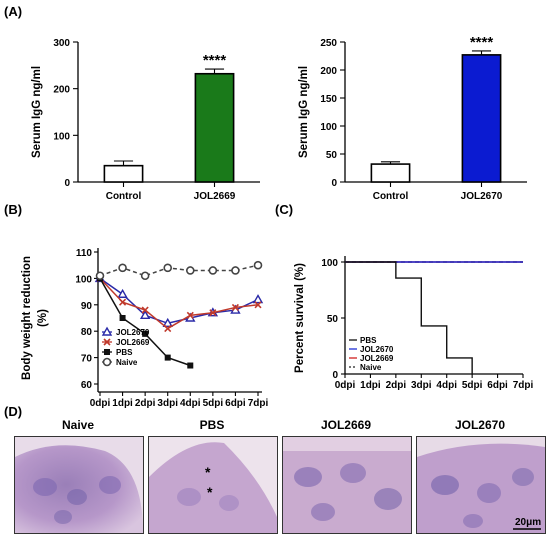  What do you see at coordinates (300, 318) in the screenshot?
I see `y-axis-label: Percent survival (%)` at bounding box center [300, 318].